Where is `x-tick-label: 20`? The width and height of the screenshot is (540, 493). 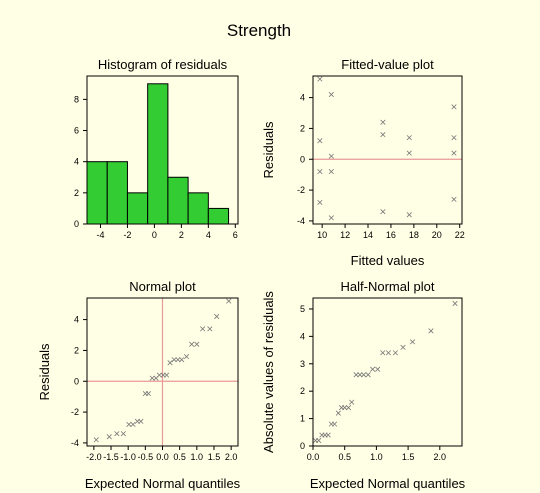 x-tick-label: 20 is located at coordinates (437, 235).